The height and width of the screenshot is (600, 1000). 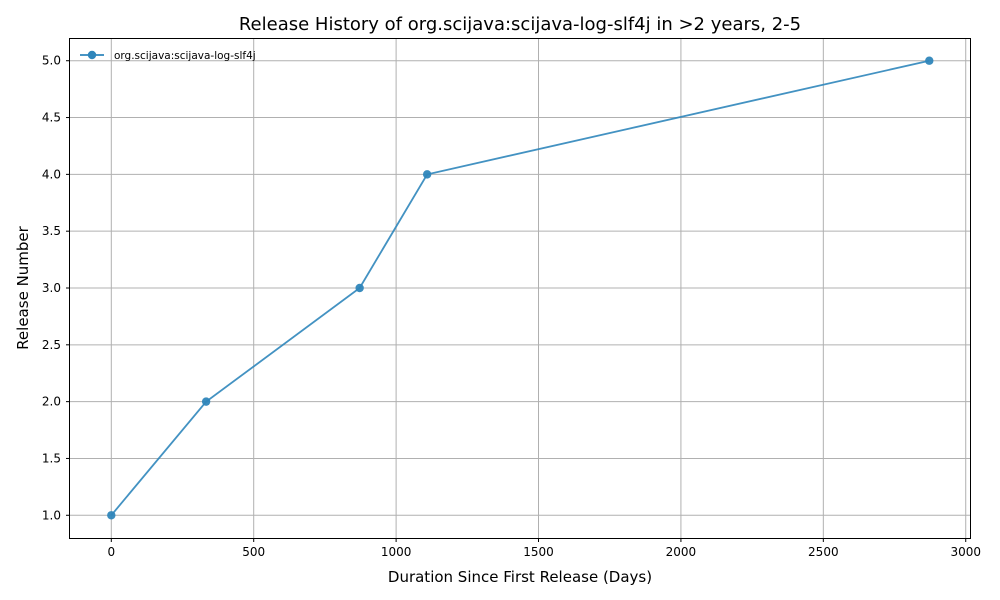 What do you see at coordinates (965, 552) in the screenshot?
I see `x-tick-label: 3000` at bounding box center [965, 552].